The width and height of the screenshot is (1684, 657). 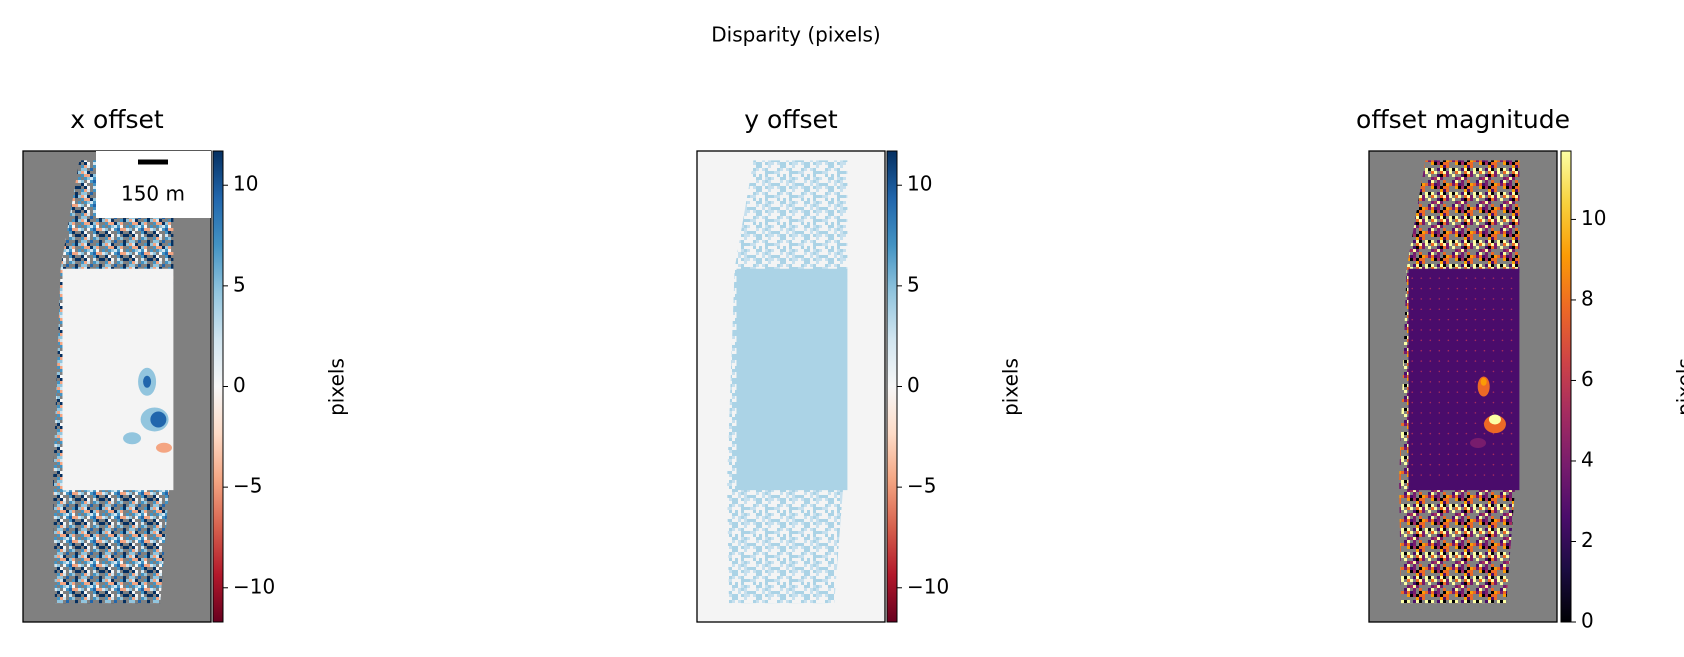 I want to click on colorbar-tick-label: −5, so click(x=247, y=486).